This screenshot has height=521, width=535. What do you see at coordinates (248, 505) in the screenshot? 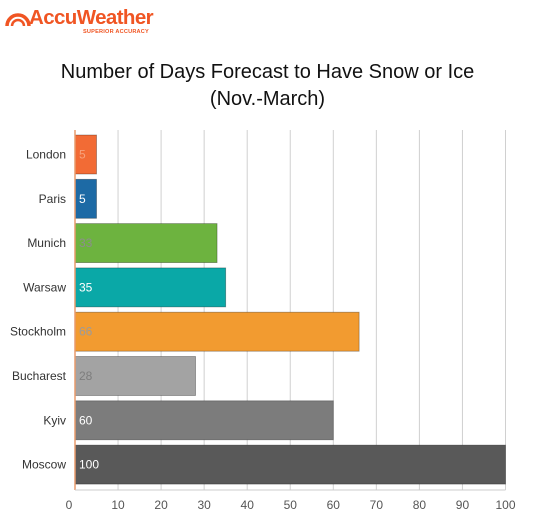
I see `x-tick-label: 40` at bounding box center [248, 505].